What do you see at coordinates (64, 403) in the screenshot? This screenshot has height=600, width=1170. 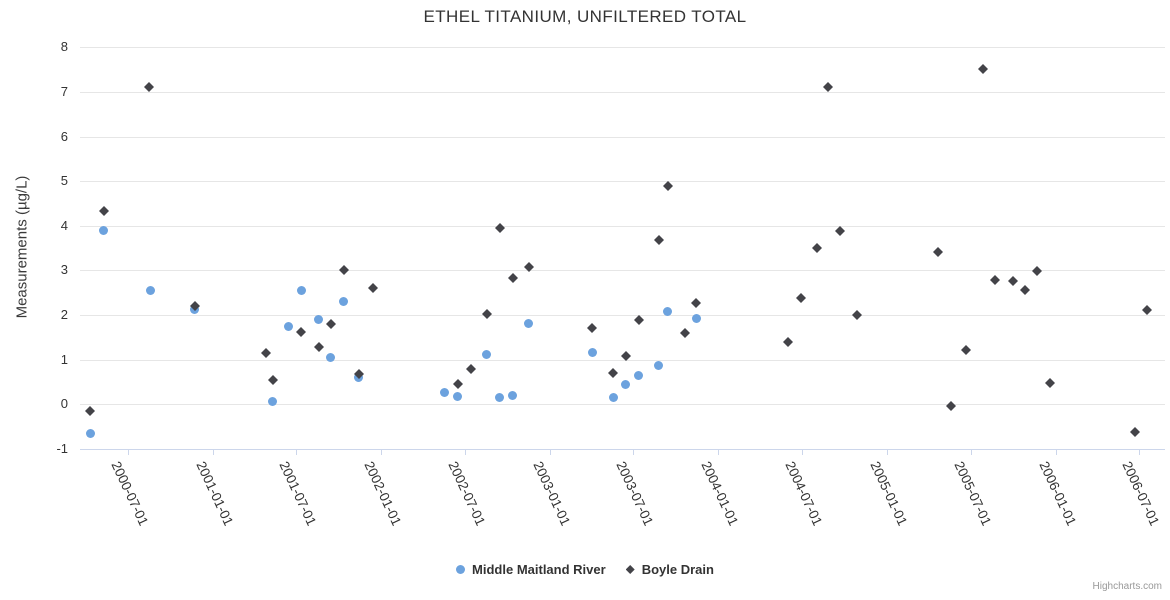 I see `y-axis-label: 0` at bounding box center [64, 403].